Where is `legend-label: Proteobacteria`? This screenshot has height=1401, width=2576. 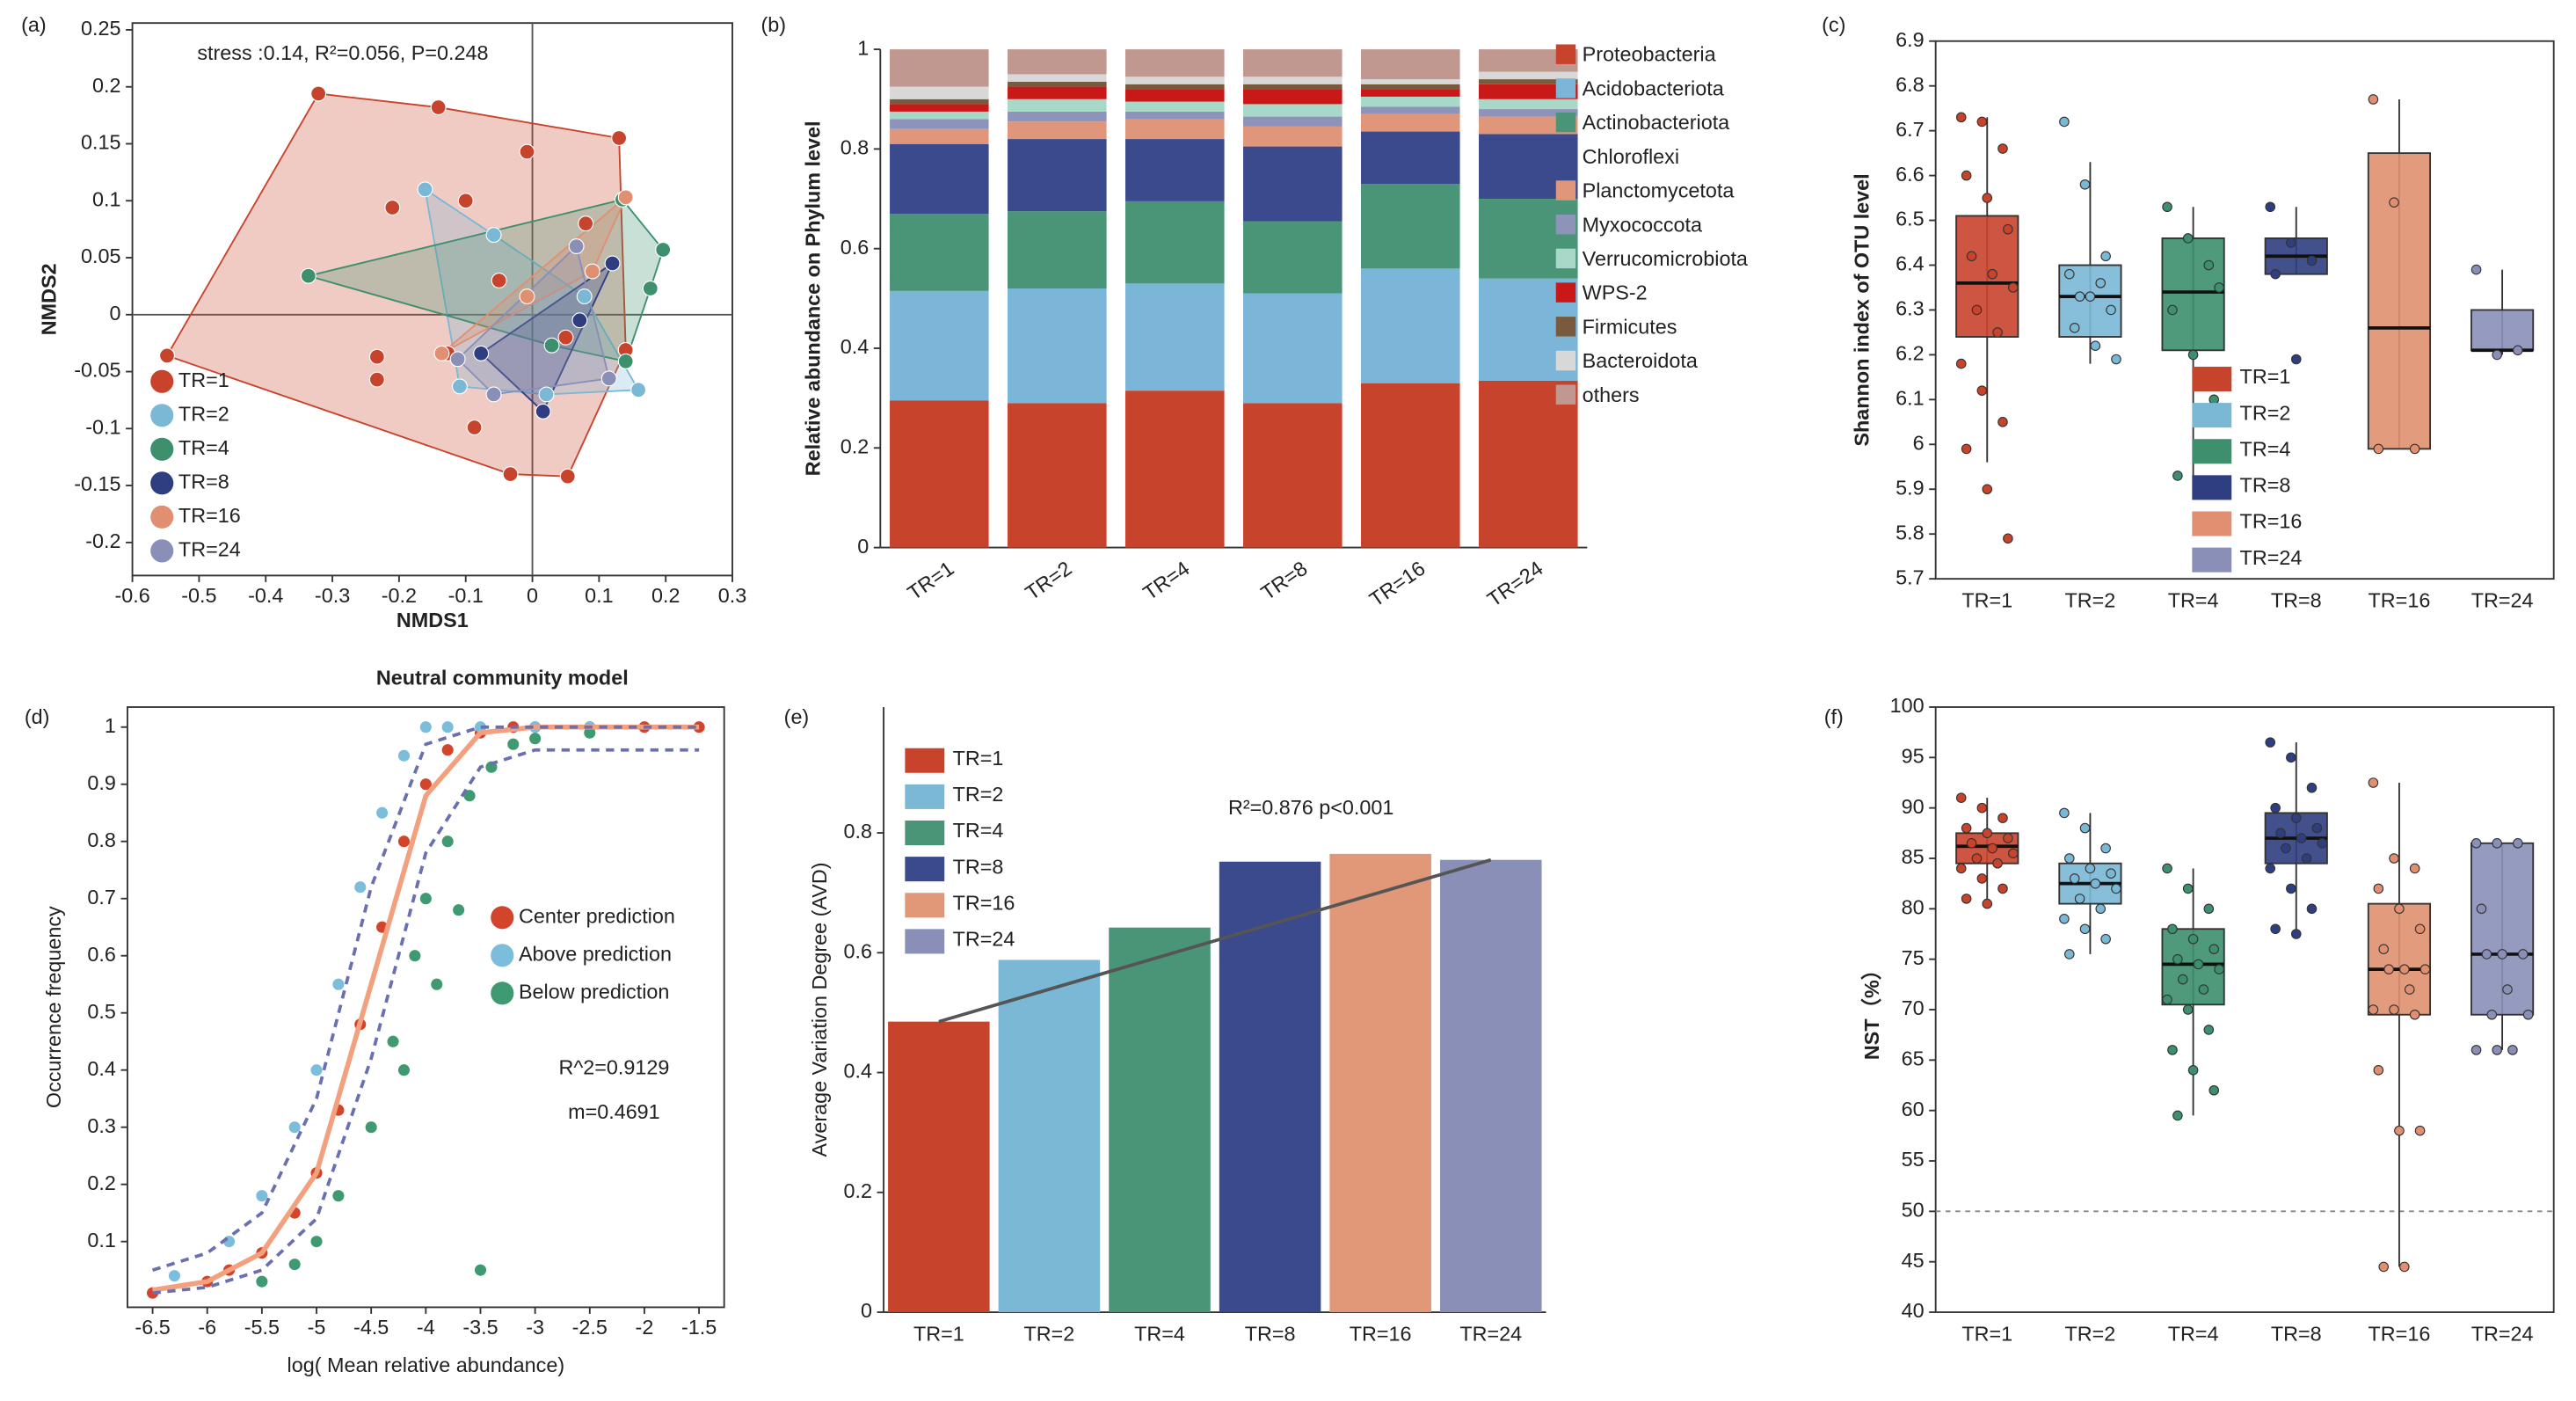 legend-label: Proteobacteria is located at coordinates (1649, 54).